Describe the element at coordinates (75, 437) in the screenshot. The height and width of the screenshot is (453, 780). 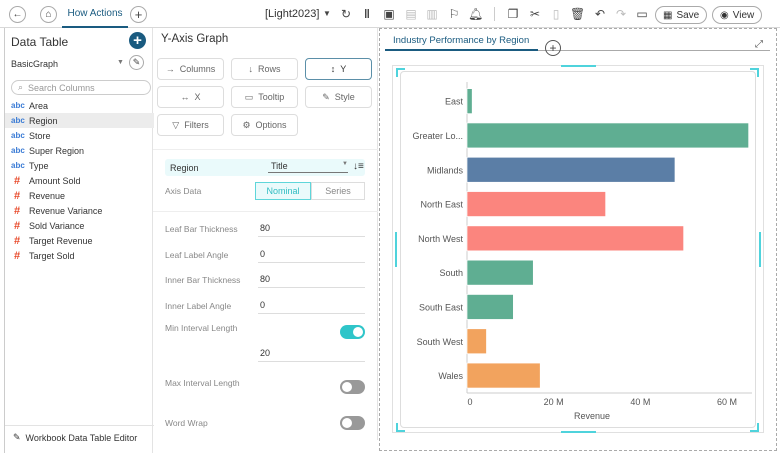
I see `workbook-data-table-editor-link: ✎ Workbook Data Table Editor` at that location.